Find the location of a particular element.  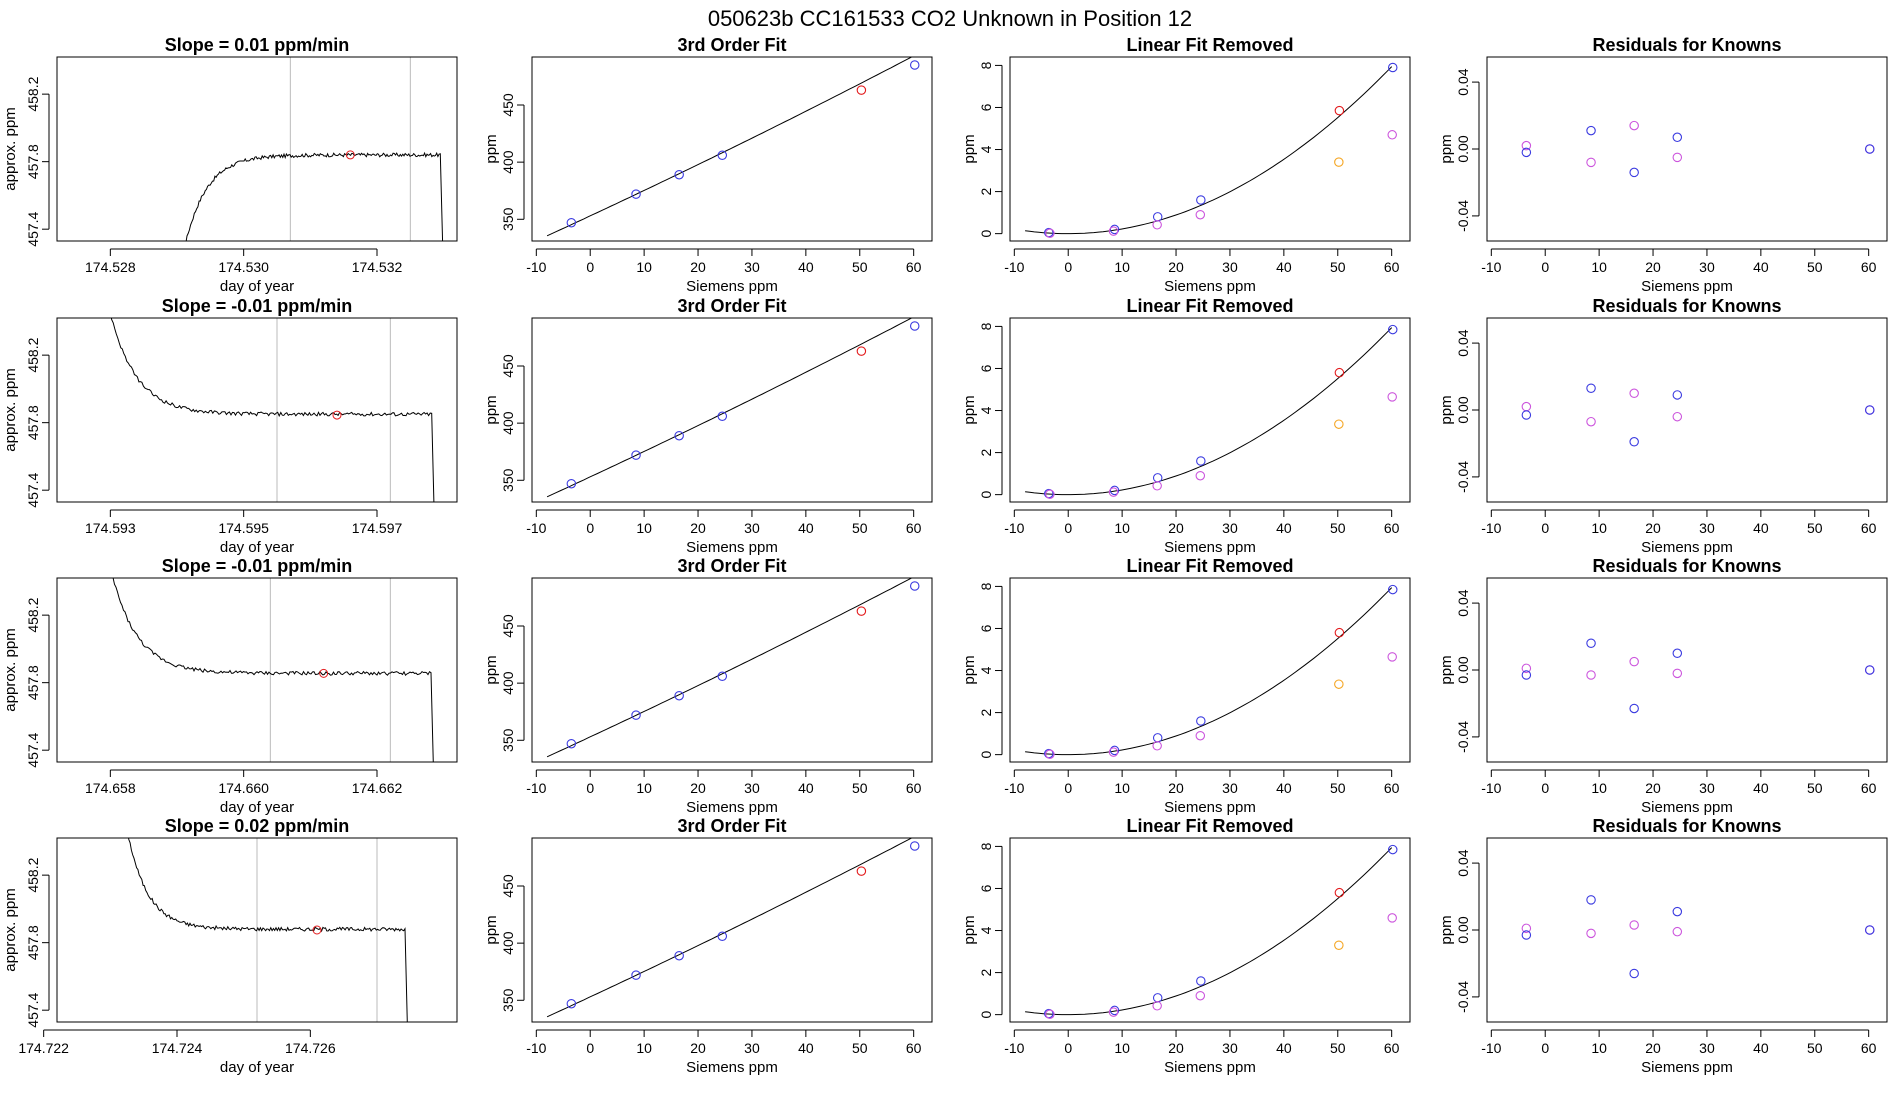

x-tick-label: 30 is located at coordinates (752, 528).